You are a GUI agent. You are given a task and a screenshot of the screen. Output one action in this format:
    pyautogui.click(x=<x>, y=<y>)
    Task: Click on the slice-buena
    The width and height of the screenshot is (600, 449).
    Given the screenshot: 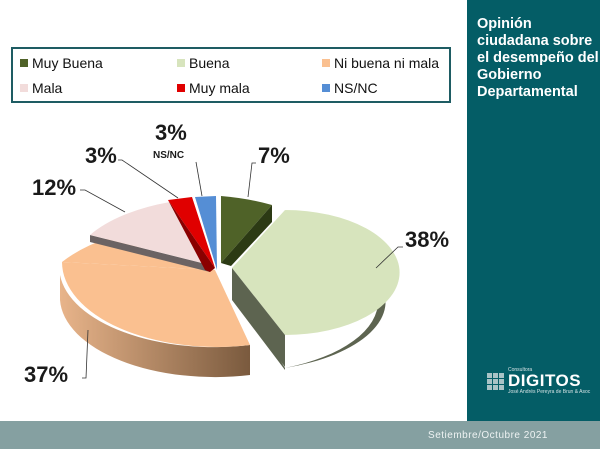 What is the action you would take?
    pyautogui.click(x=292, y=272)
    